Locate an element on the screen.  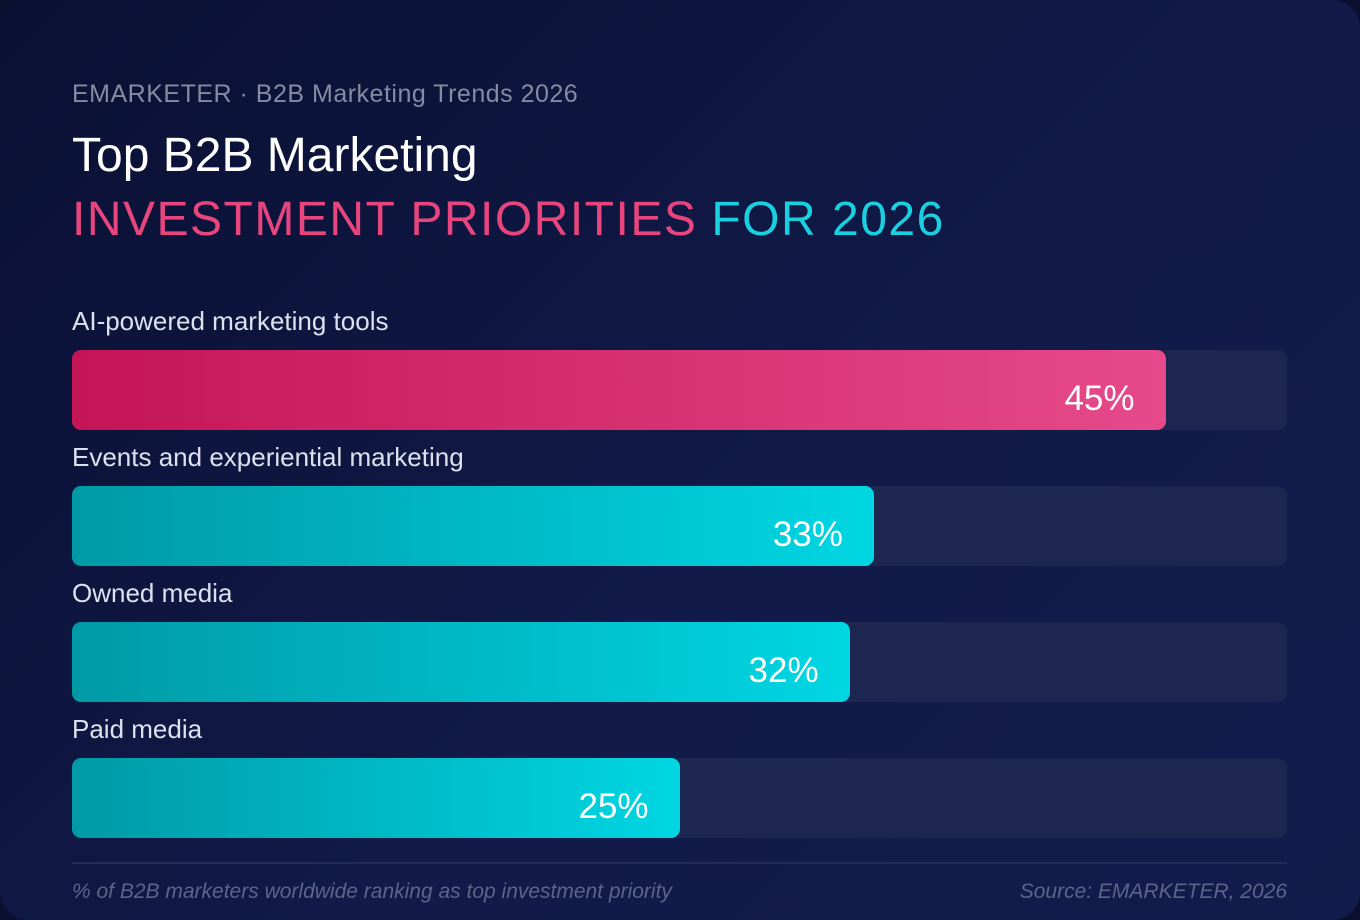
bar-track: 32% is located at coordinates (679, 662).